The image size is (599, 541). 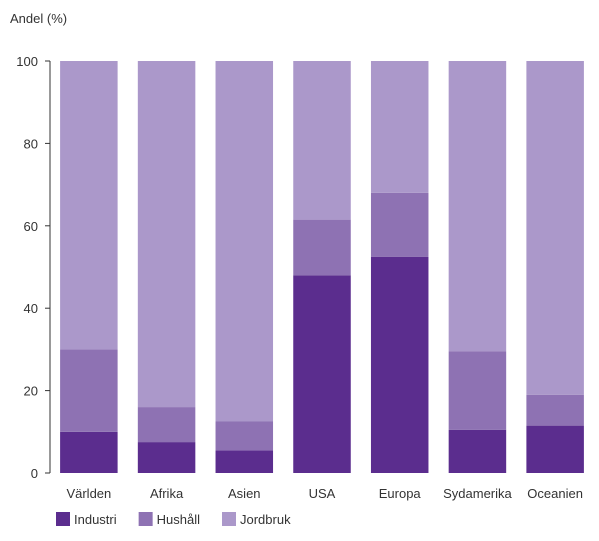 What do you see at coordinates (477, 493) in the screenshot?
I see `x-tick-label: Sydamerika` at bounding box center [477, 493].